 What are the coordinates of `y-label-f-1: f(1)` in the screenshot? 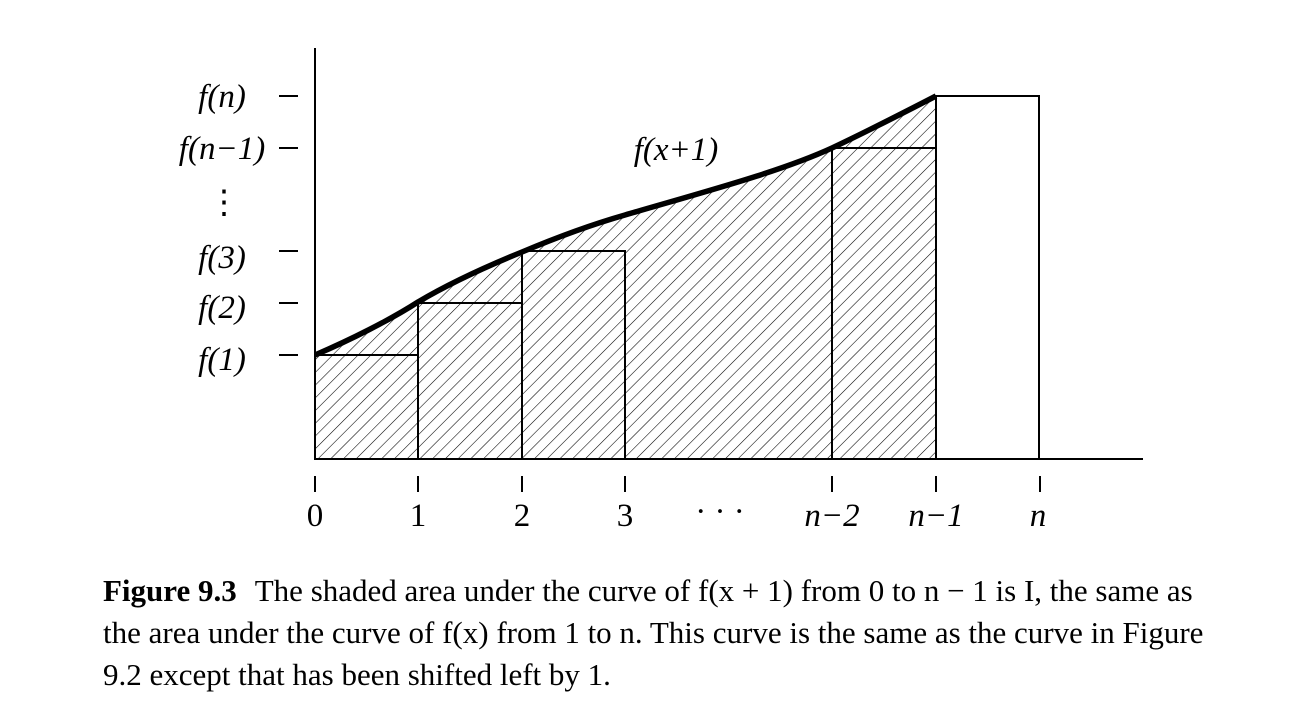 It's located at (222, 360).